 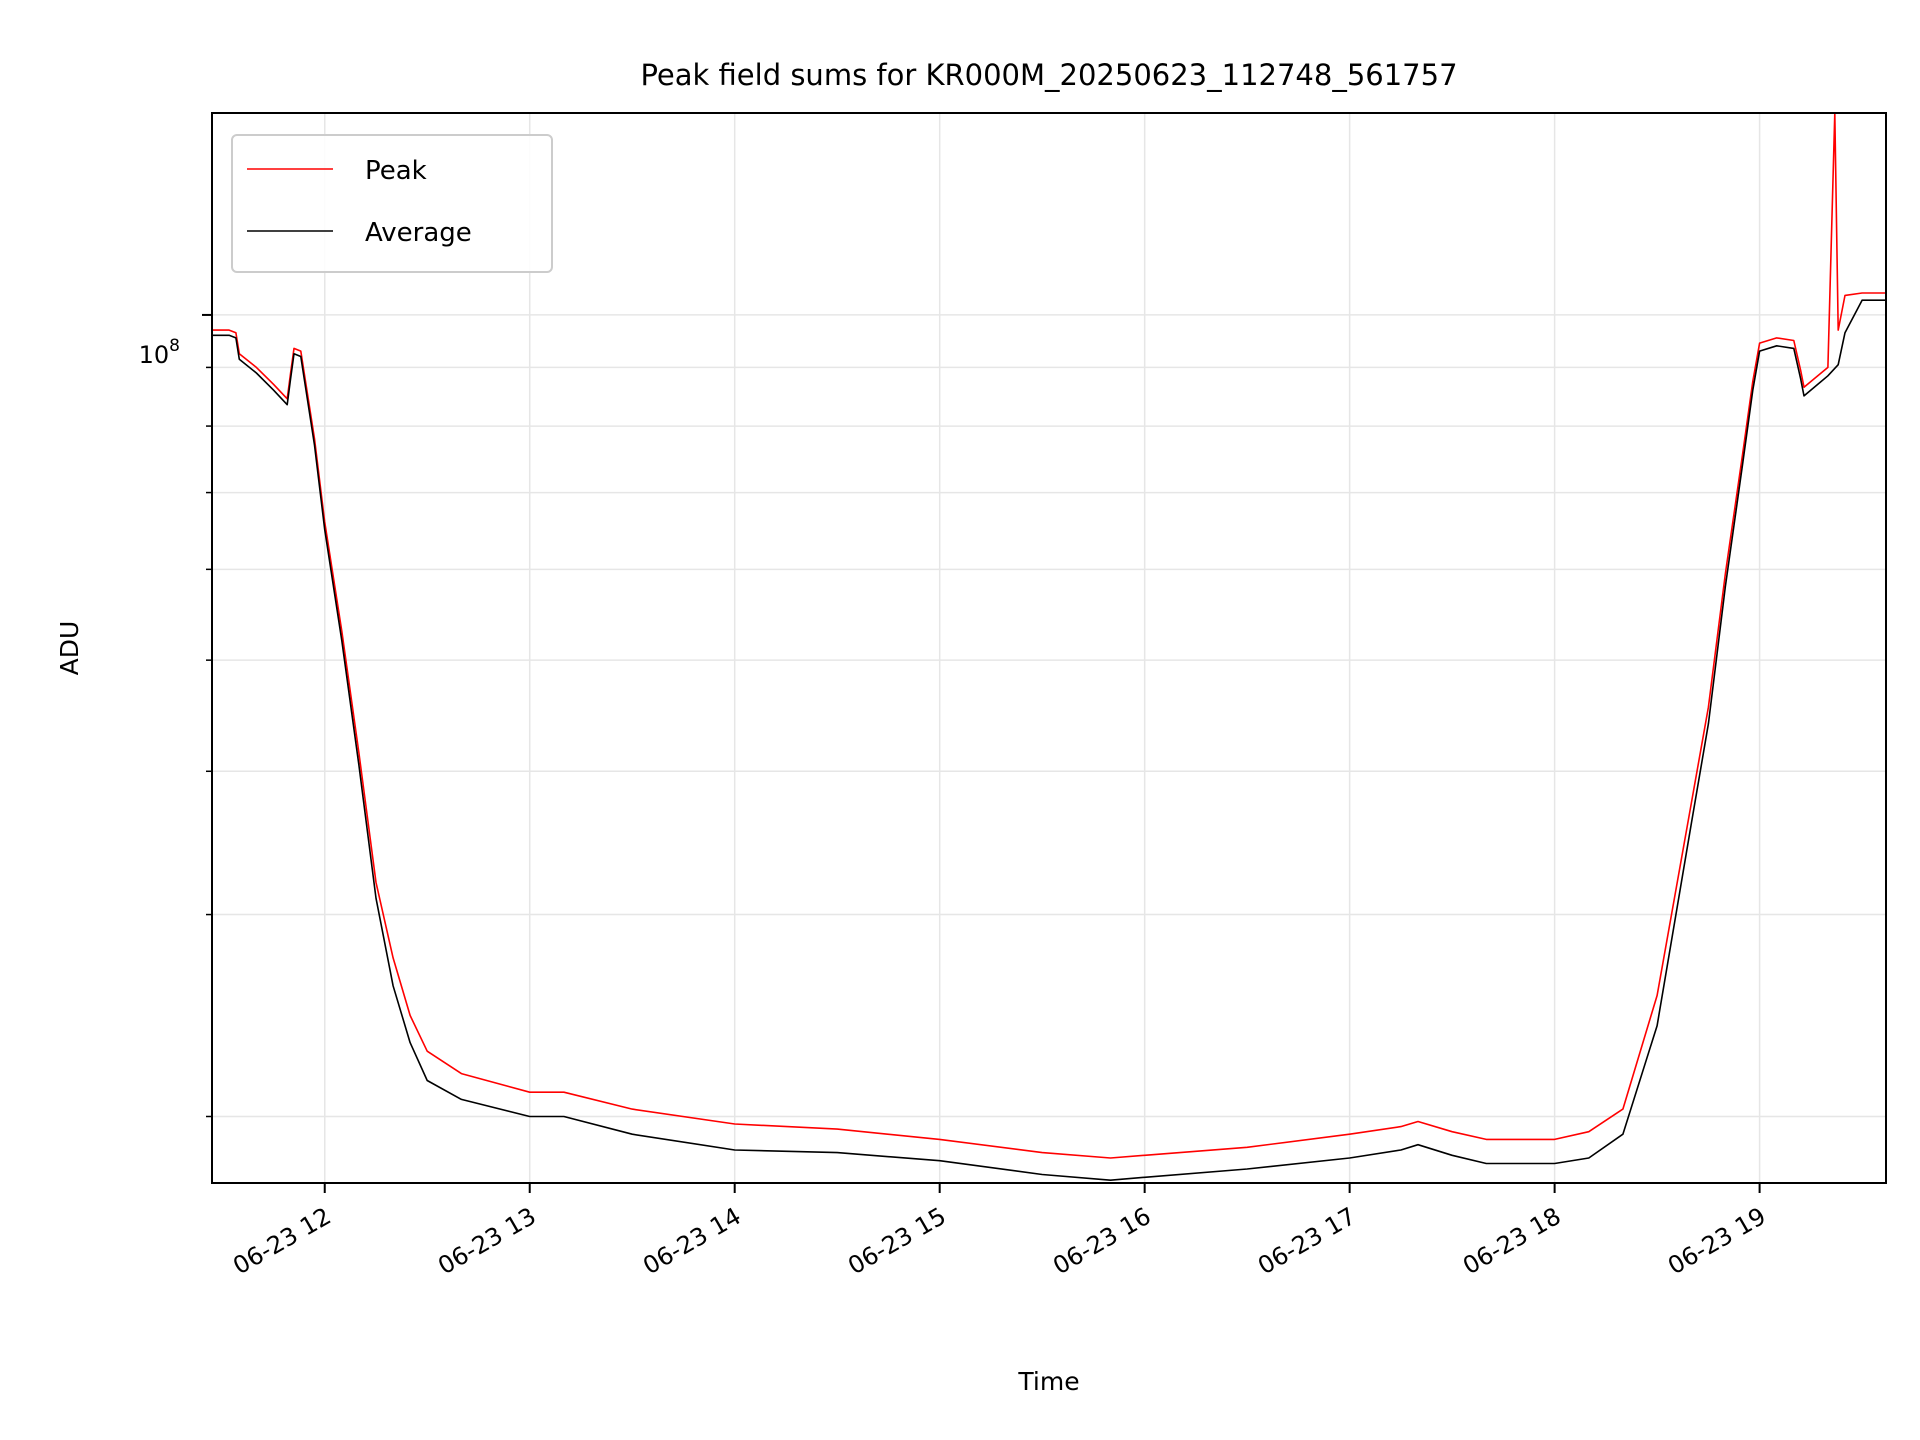 I want to click on legend-label-average: Average, so click(x=418, y=233).